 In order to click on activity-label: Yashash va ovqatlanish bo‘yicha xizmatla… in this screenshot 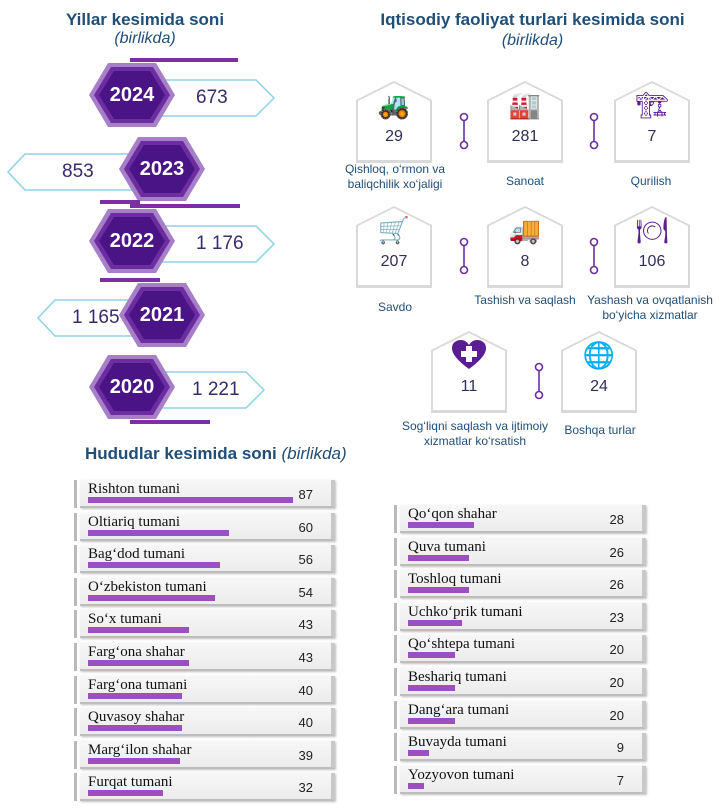, I will do `click(650, 307)`.